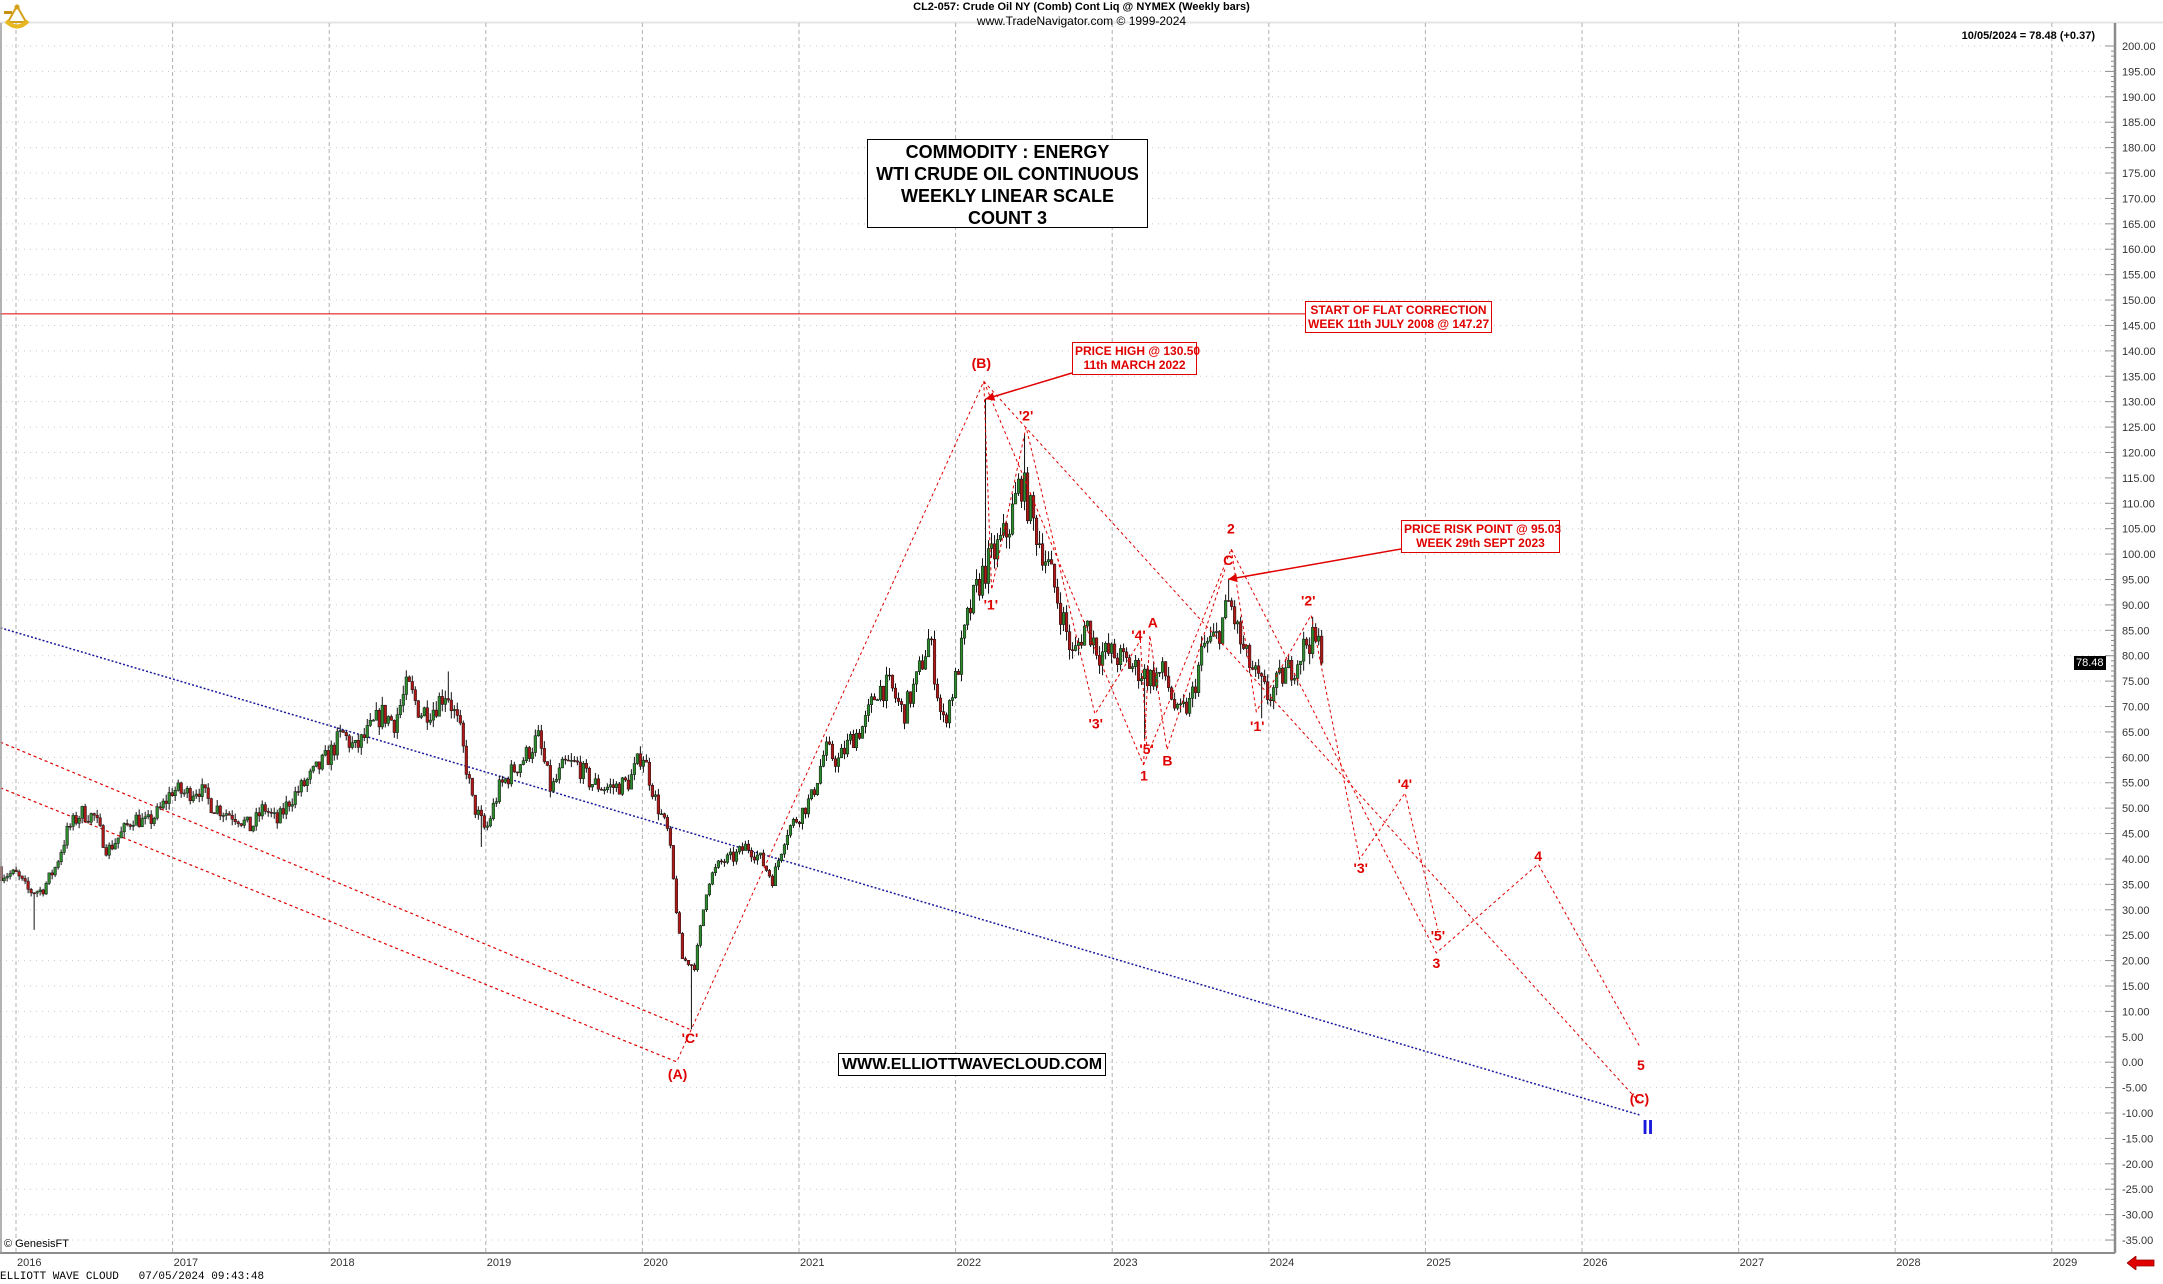  I want to click on wave-label: (C), so click(1639, 1098).